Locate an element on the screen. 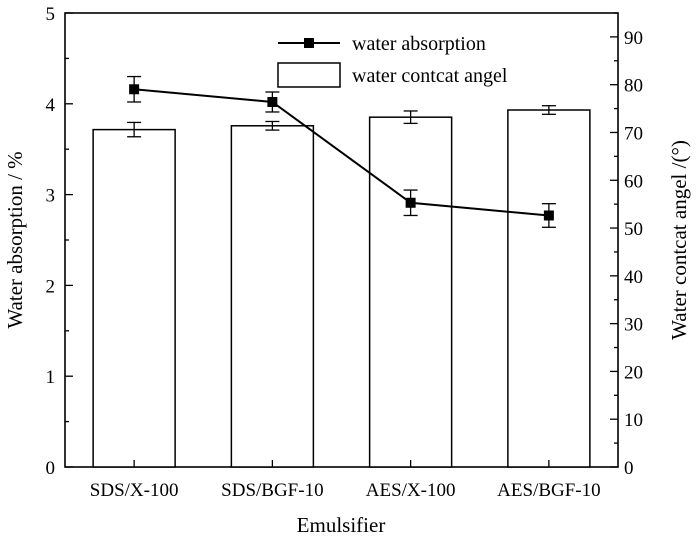  x-axis-ticks: SDS/X-100 SDS/BGF-10 AES/X-100 AES/BGF-10 is located at coordinates (345, 480).